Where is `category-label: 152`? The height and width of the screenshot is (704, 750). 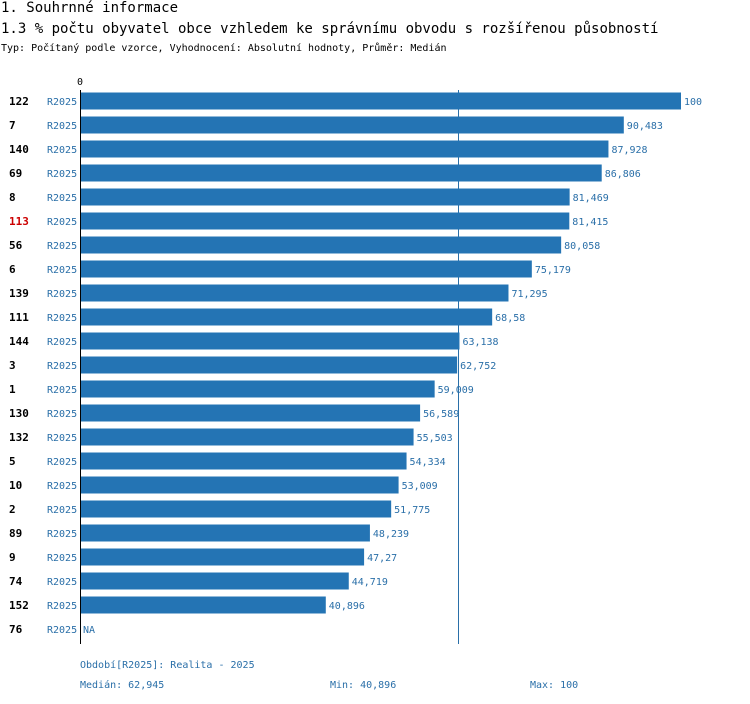
category-label: 152 is located at coordinates (19, 605).